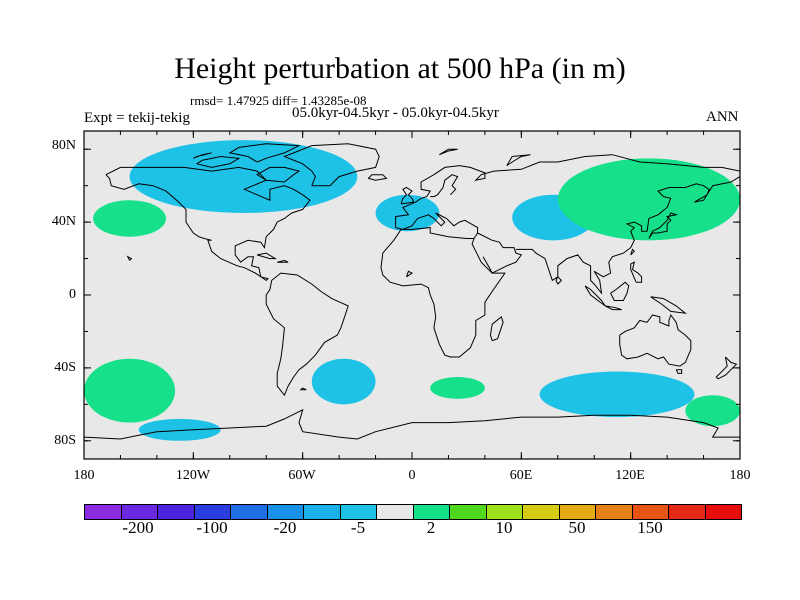  Describe the element at coordinates (84, 475) in the screenshot. I see `lon-label-180w: 180` at that location.